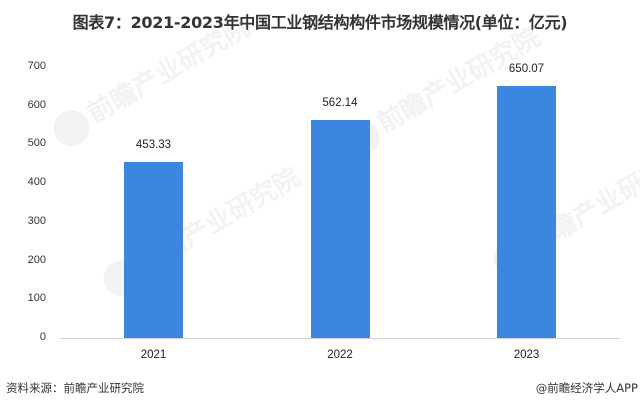 This screenshot has height=411, width=640. Describe the element at coordinates (153, 250) in the screenshot. I see `bar-2021` at that location.